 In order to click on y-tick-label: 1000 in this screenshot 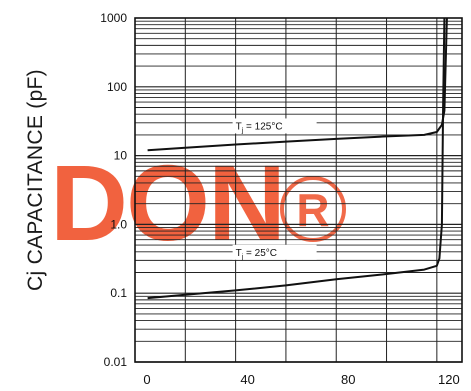, I will do `click(113, 18)`.